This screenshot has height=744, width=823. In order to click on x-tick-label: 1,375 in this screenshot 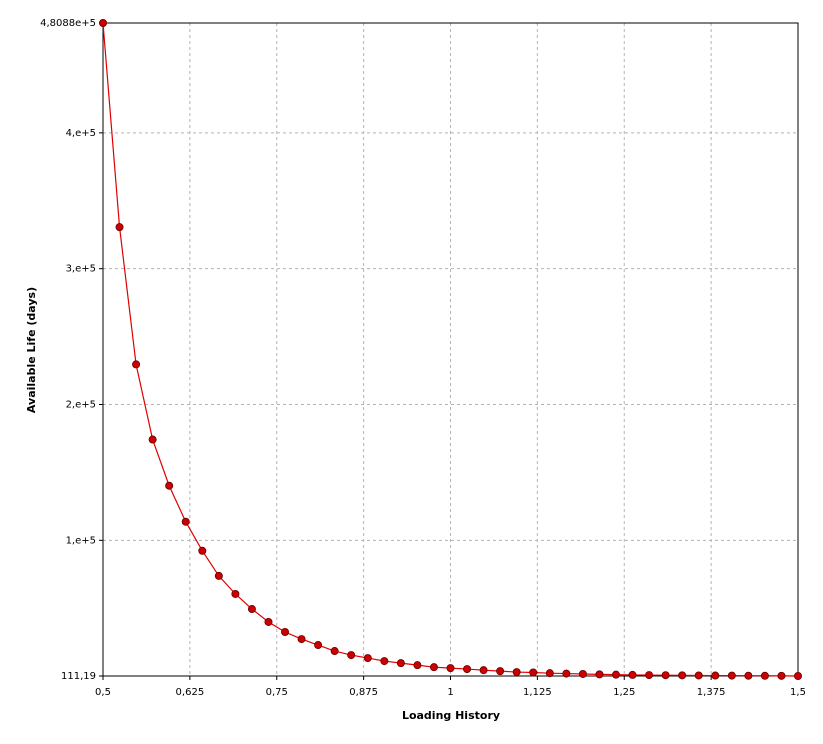, I will do `click(711, 692)`.